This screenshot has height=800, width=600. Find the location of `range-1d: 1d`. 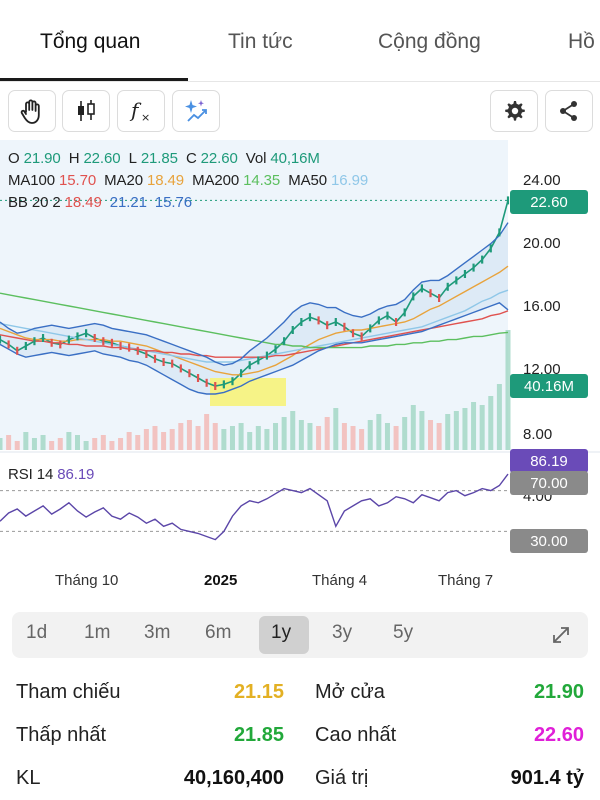

range-1d: 1d is located at coordinates (37, 632).